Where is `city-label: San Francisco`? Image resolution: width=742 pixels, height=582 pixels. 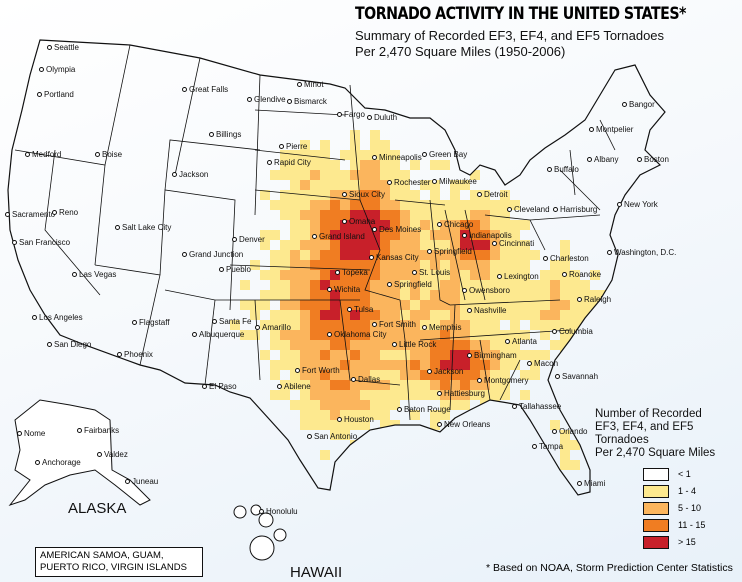 city-label: San Francisco is located at coordinates (41, 242).